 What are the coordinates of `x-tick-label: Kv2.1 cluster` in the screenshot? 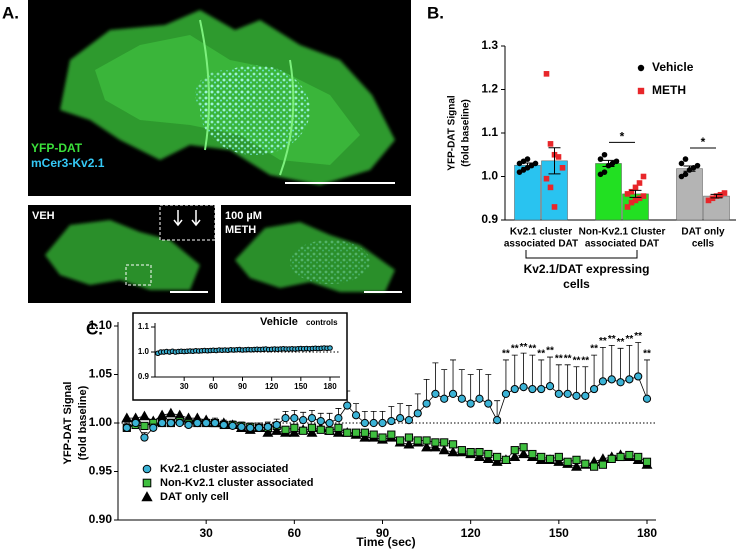 It's located at (541, 232).